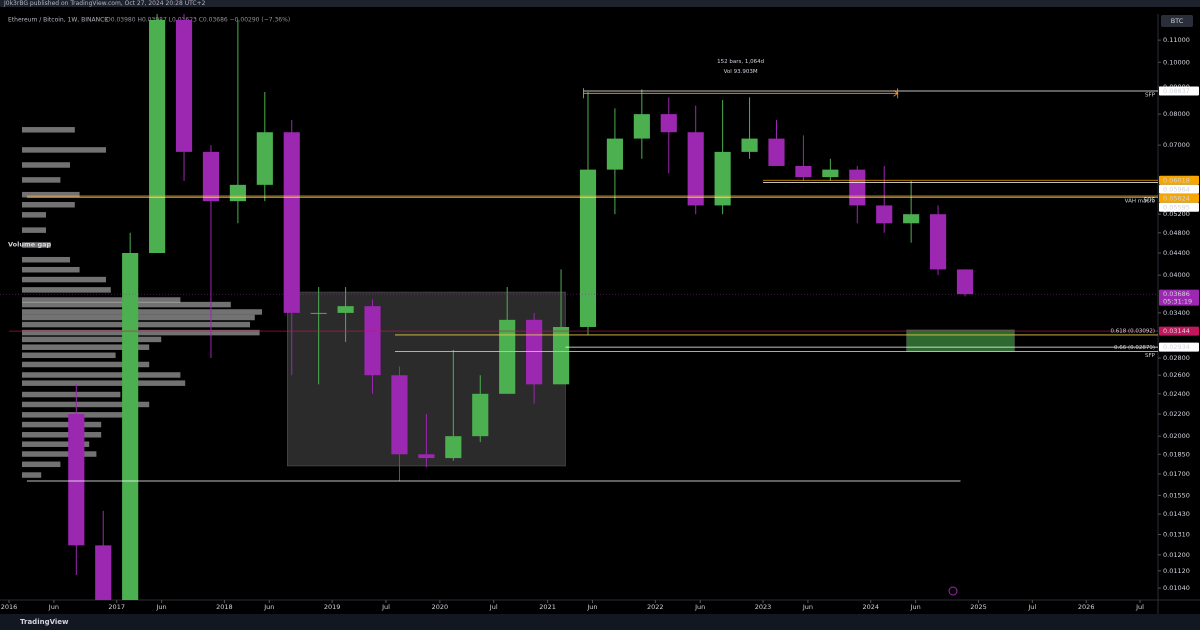  What do you see at coordinates (1176, 40) in the screenshot?
I see `y-tick-label: 0.11000` at bounding box center [1176, 40].